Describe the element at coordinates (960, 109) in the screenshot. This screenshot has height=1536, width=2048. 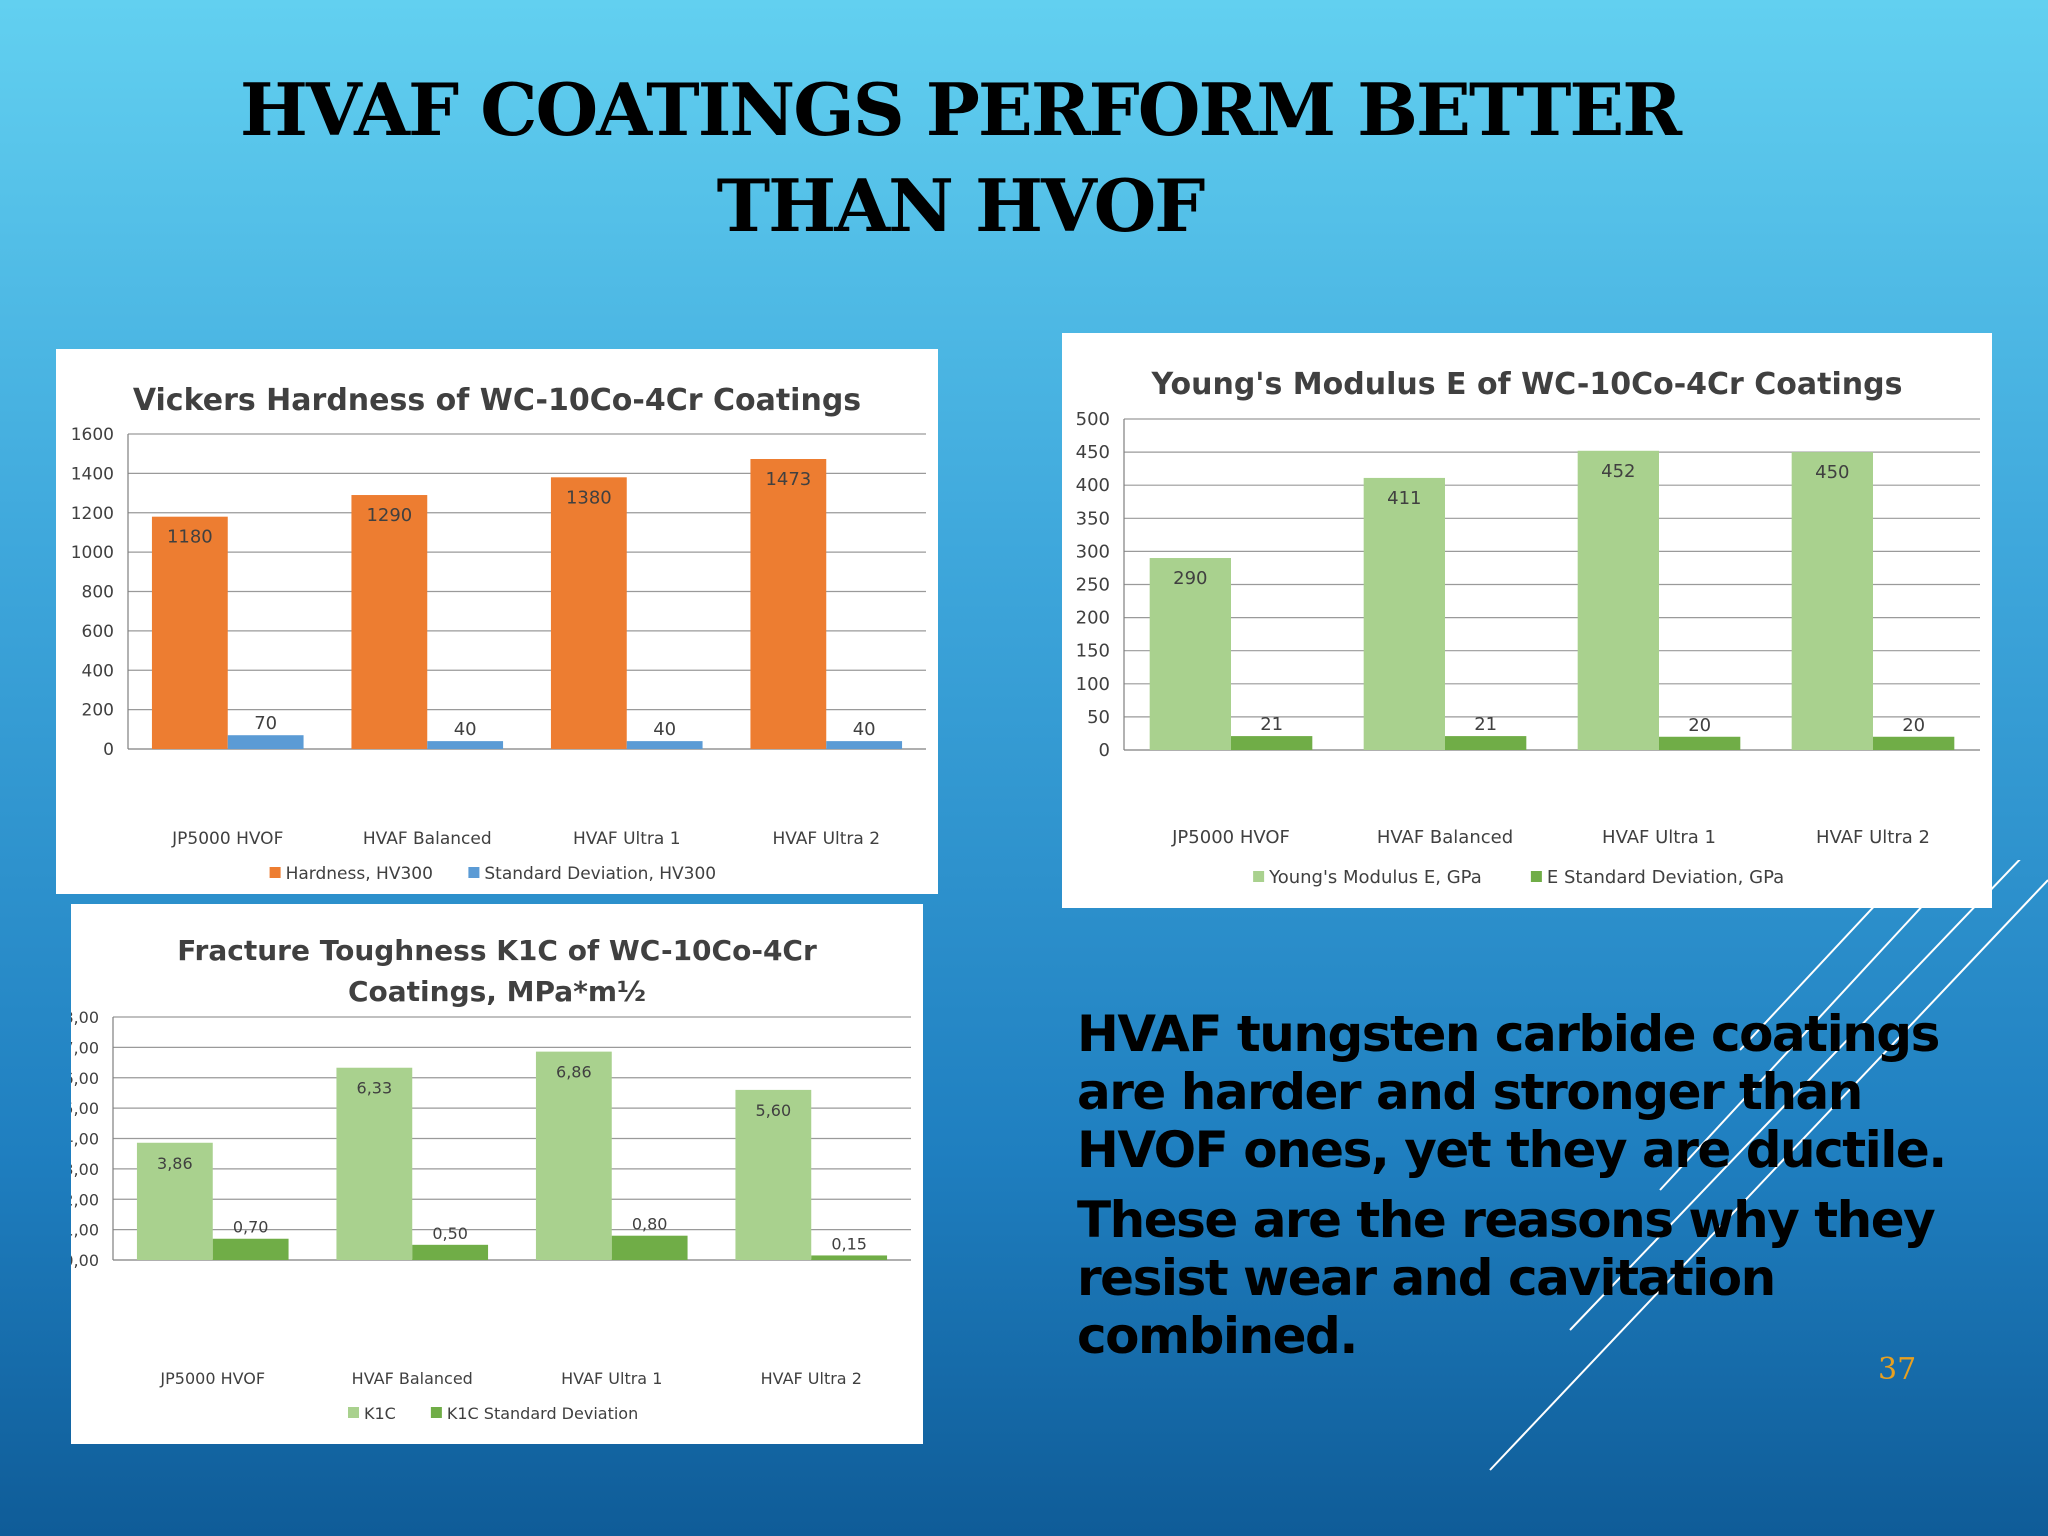
I see `slide-title-line-1: HVAF COATINGS PERFORM BETTER` at that location.